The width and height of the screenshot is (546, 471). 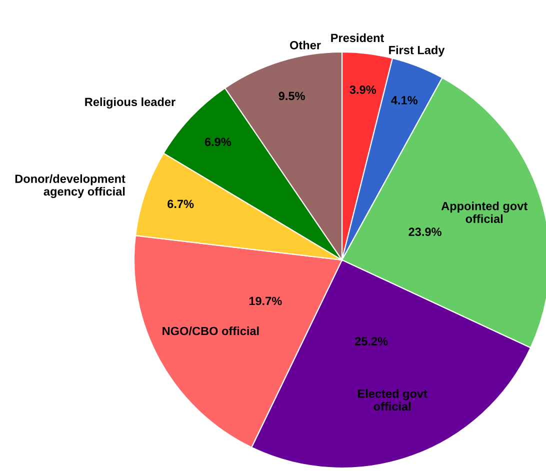 I want to click on slice-label: Appointed govt official, so click(x=484, y=213).